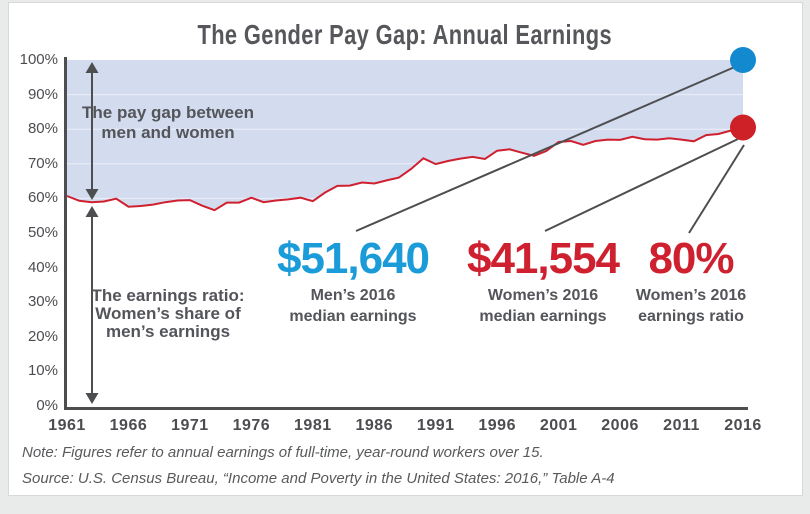  Describe the element at coordinates (168, 132) in the screenshot. I see `pay-gap-label-line2: men and women` at that location.